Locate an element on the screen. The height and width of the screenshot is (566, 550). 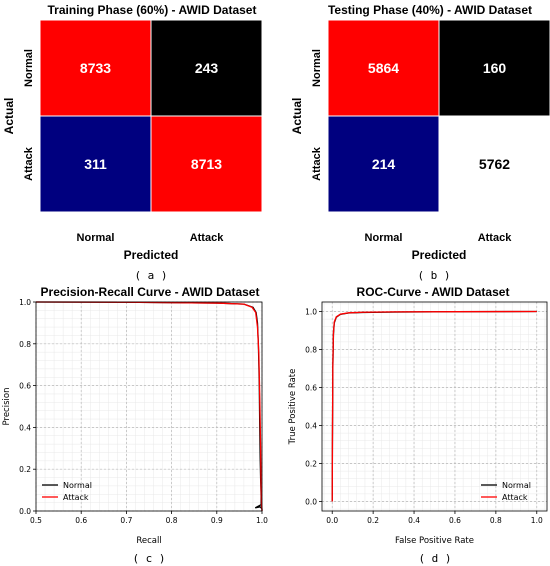
series-line-attack is located at coordinates (434, 406).